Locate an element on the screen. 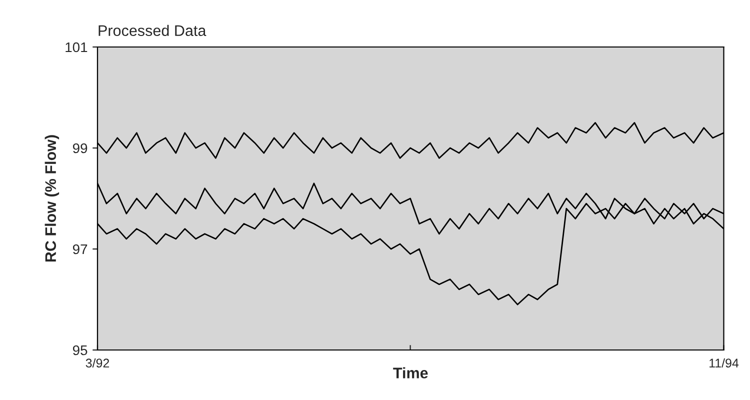 This screenshot has height=400, width=750. y-axis-title: RC Flow (% Flow) is located at coordinates (52, 198).